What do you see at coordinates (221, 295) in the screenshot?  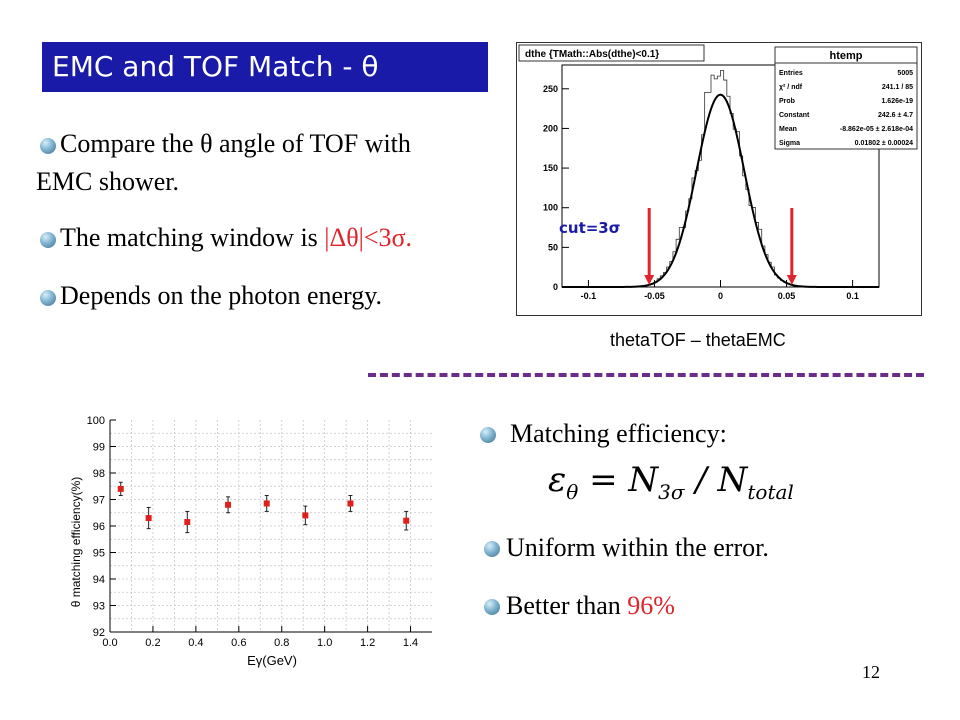 I see `bullet-energy: Depends on the photon energy.` at bounding box center [221, 295].